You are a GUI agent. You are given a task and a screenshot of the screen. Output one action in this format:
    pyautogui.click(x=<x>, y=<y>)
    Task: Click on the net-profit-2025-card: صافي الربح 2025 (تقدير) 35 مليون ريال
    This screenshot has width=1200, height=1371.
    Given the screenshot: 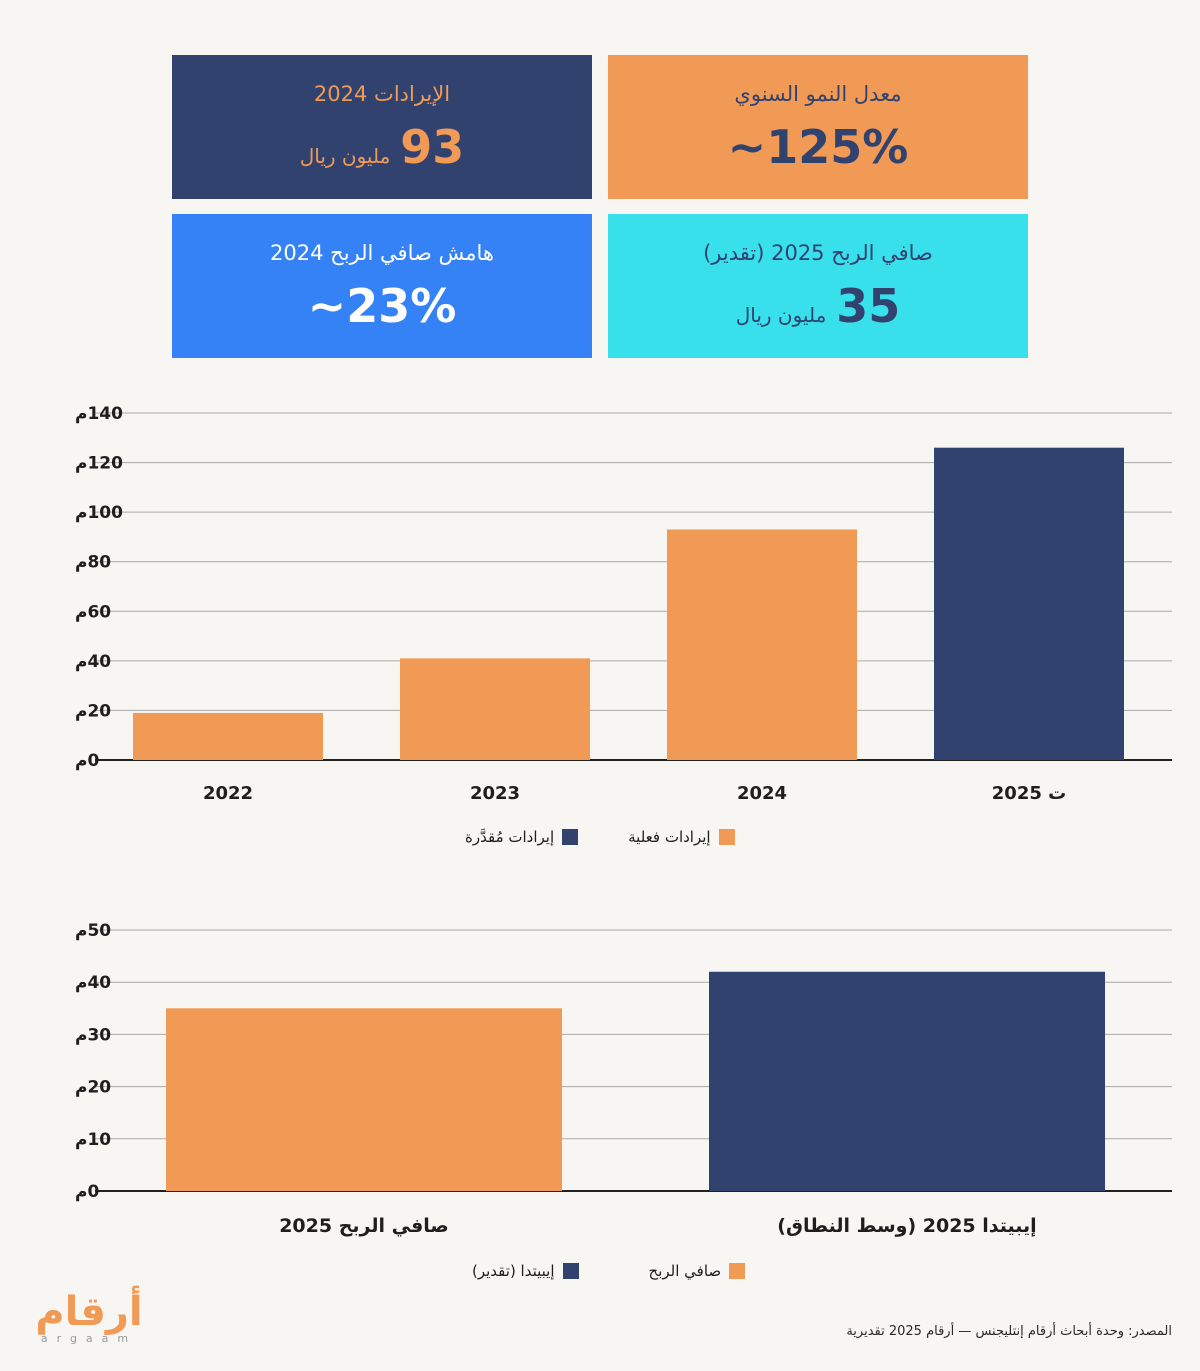 What is the action you would take?
    pyautogui.click(x=818, y=286)
    